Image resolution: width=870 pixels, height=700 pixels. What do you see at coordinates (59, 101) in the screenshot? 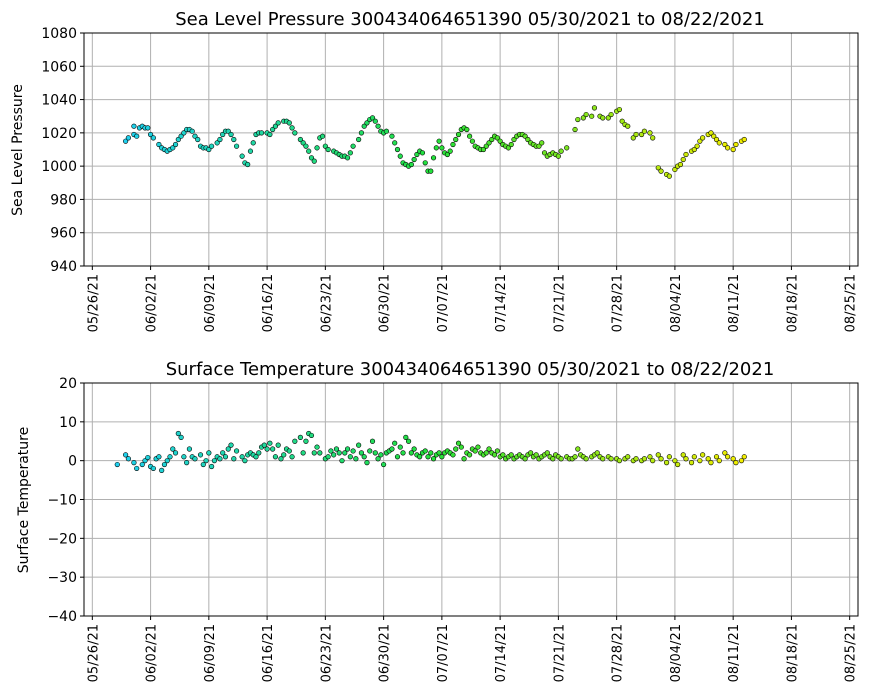
I see `y-tick-label: 1040` at bounding box center [59, 101].